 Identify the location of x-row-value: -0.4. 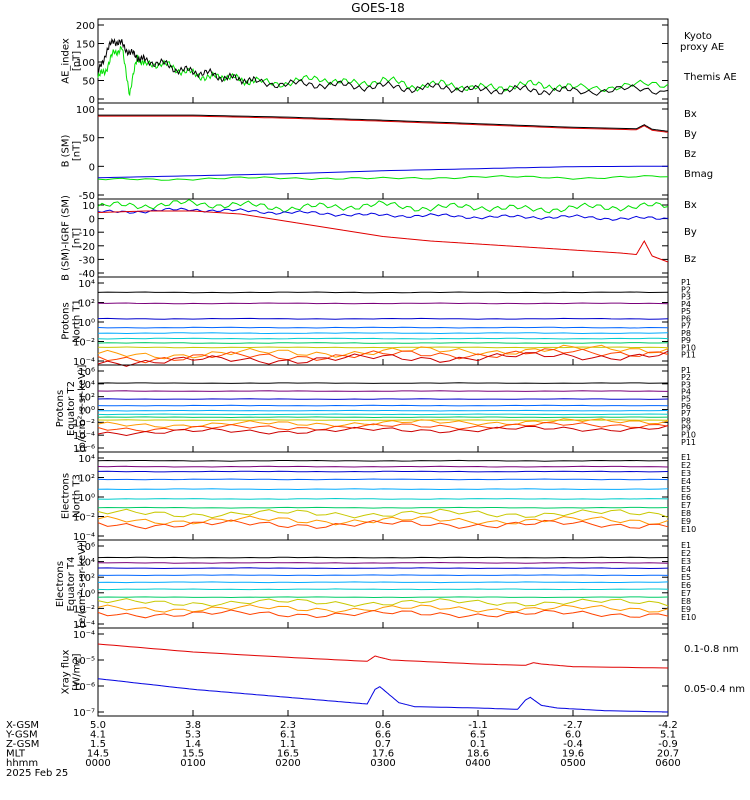
(573, 744).